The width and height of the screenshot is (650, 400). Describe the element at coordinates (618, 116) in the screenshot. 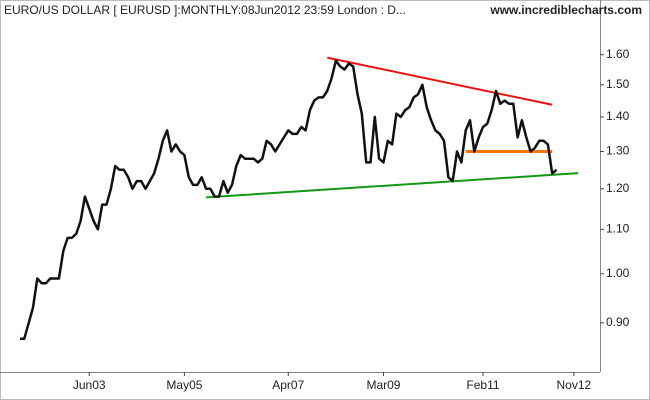

I see `y-tick-label: 1.40` at that location.